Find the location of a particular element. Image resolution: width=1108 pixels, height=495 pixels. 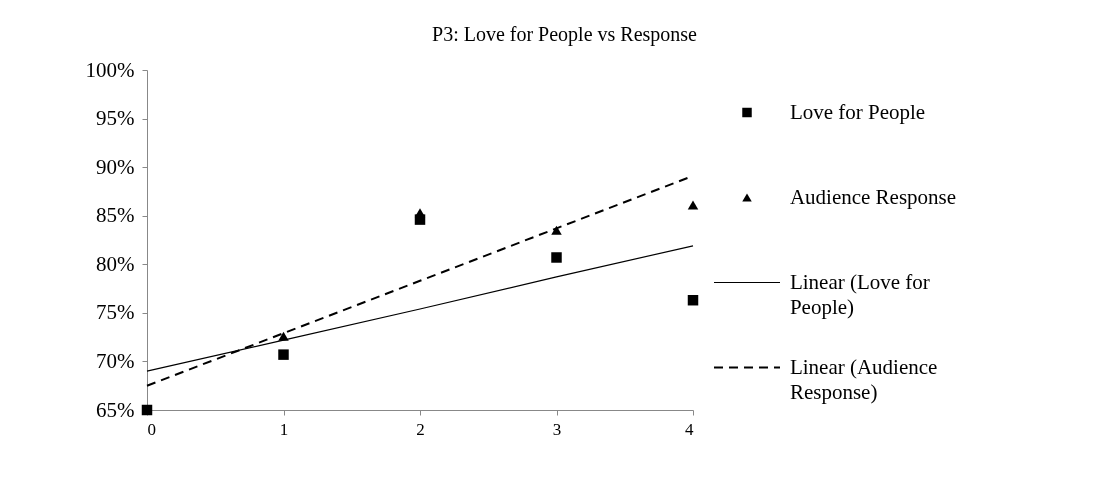

legend-label: Linear (Audience Response) is located at coordinates (863, 379).